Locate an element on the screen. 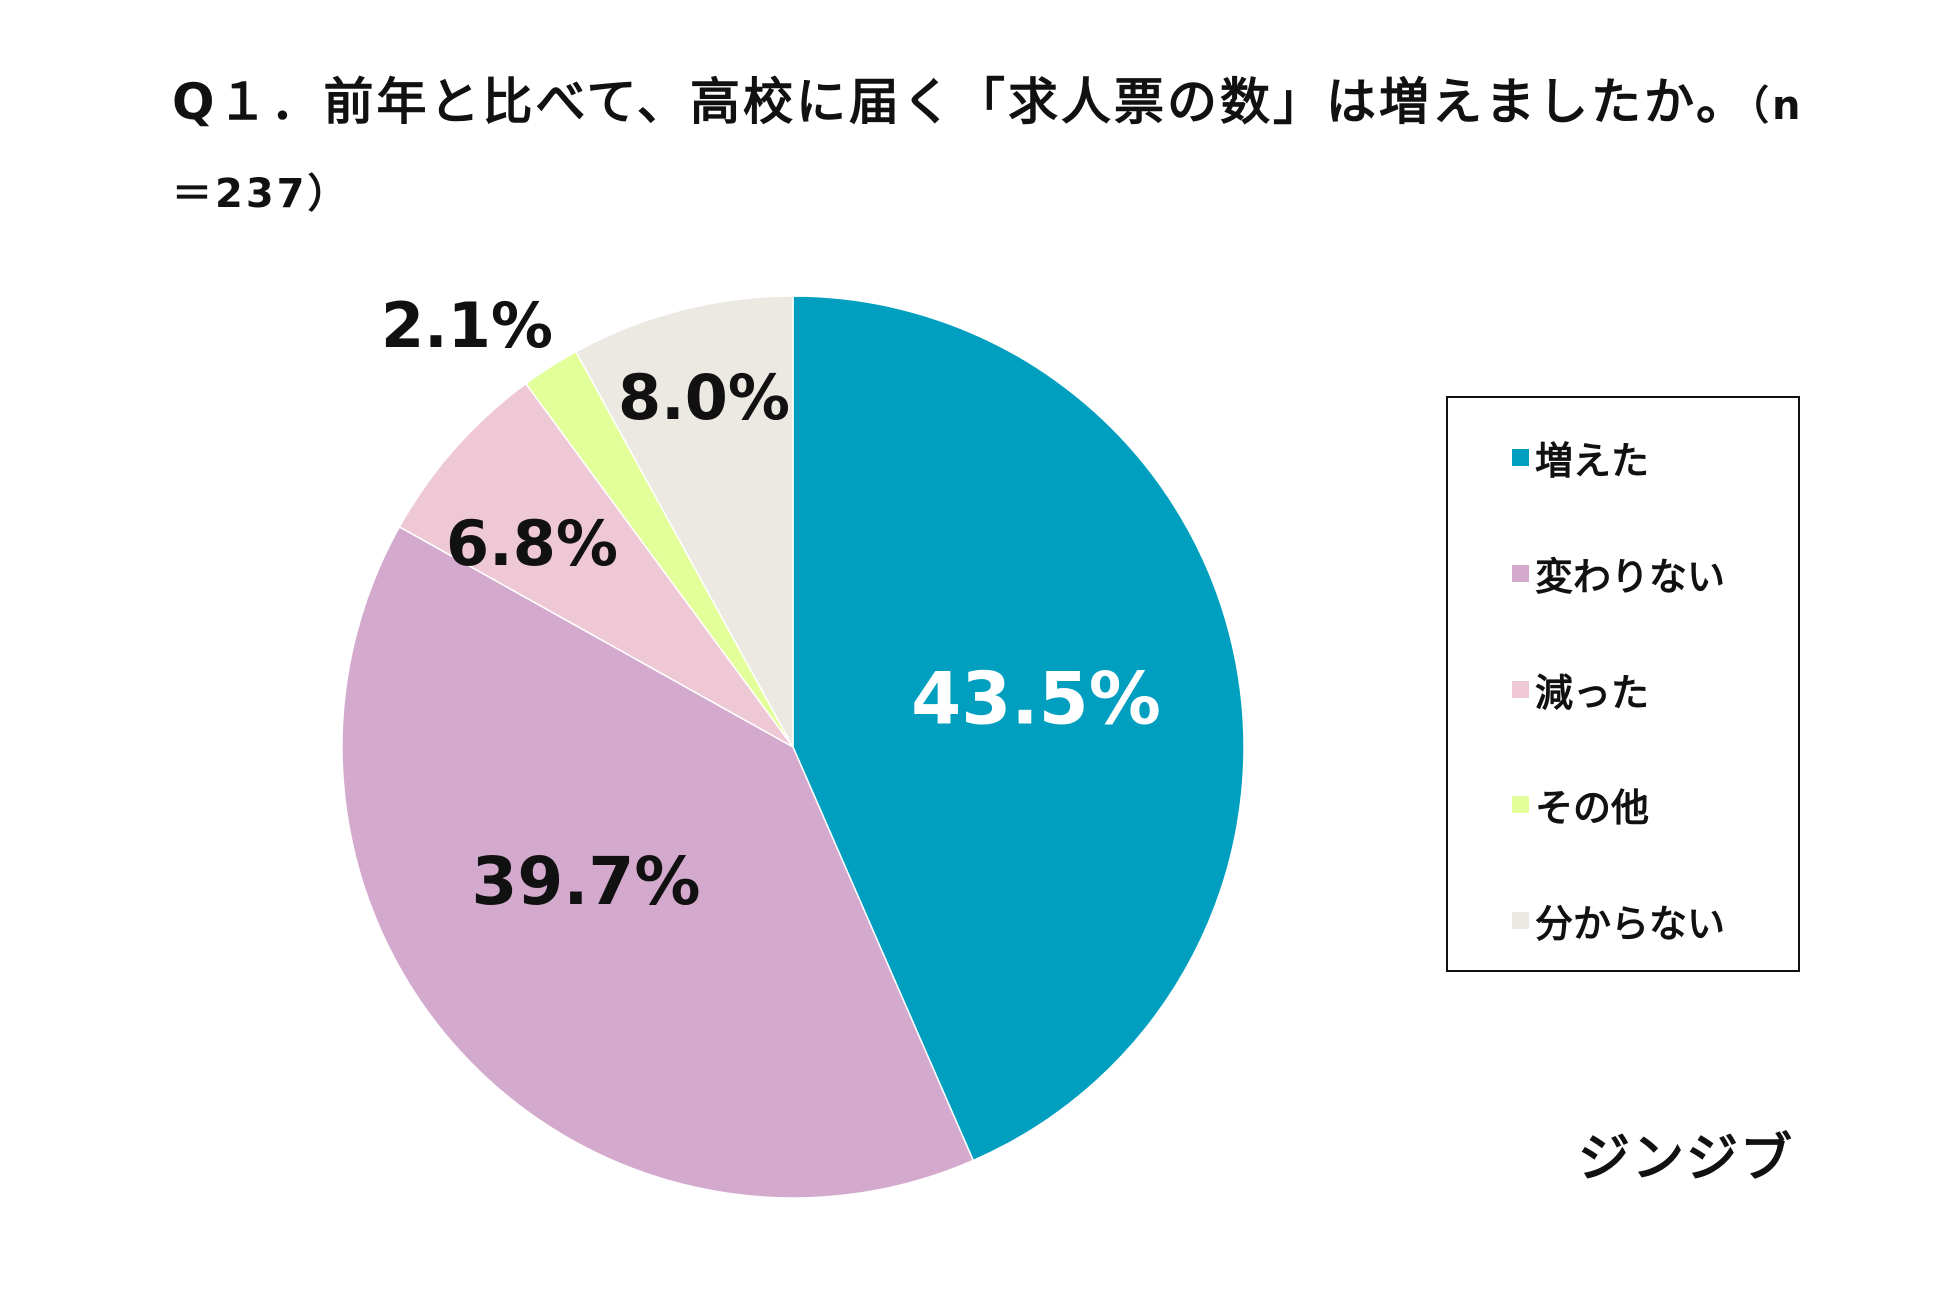 The height and width of the screenshot is (1301, 1950). pie-data-label-2: 39.7% is located at coordinates (586, 881).